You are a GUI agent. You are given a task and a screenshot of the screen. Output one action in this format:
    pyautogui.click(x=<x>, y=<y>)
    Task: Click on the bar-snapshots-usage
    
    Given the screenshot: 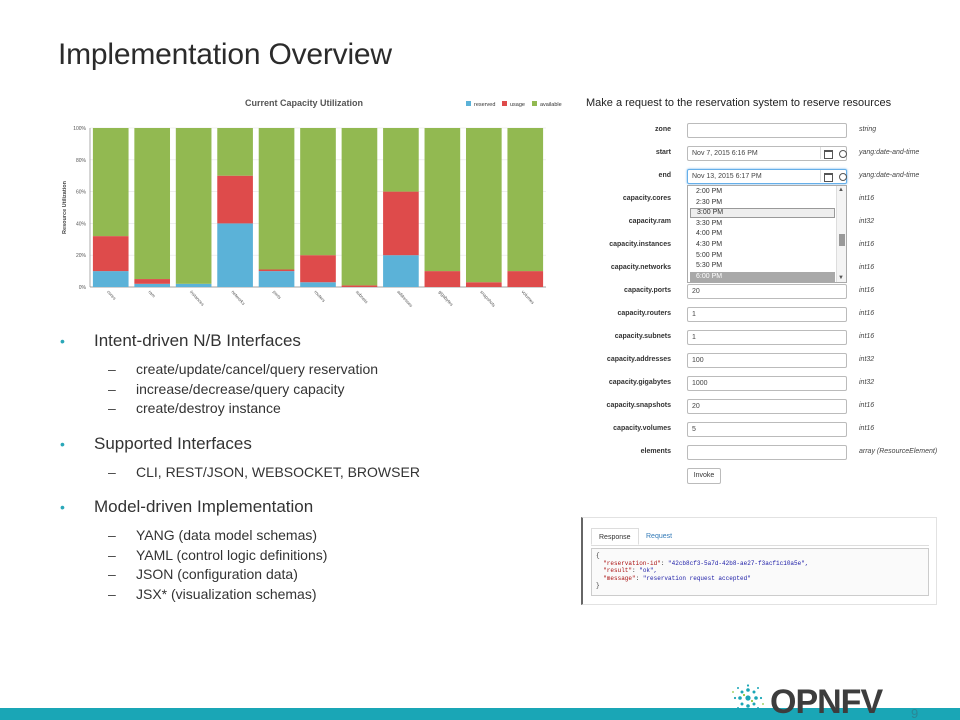 What is the action you would take?
    pyautogui.click(x=483, y=284)
    